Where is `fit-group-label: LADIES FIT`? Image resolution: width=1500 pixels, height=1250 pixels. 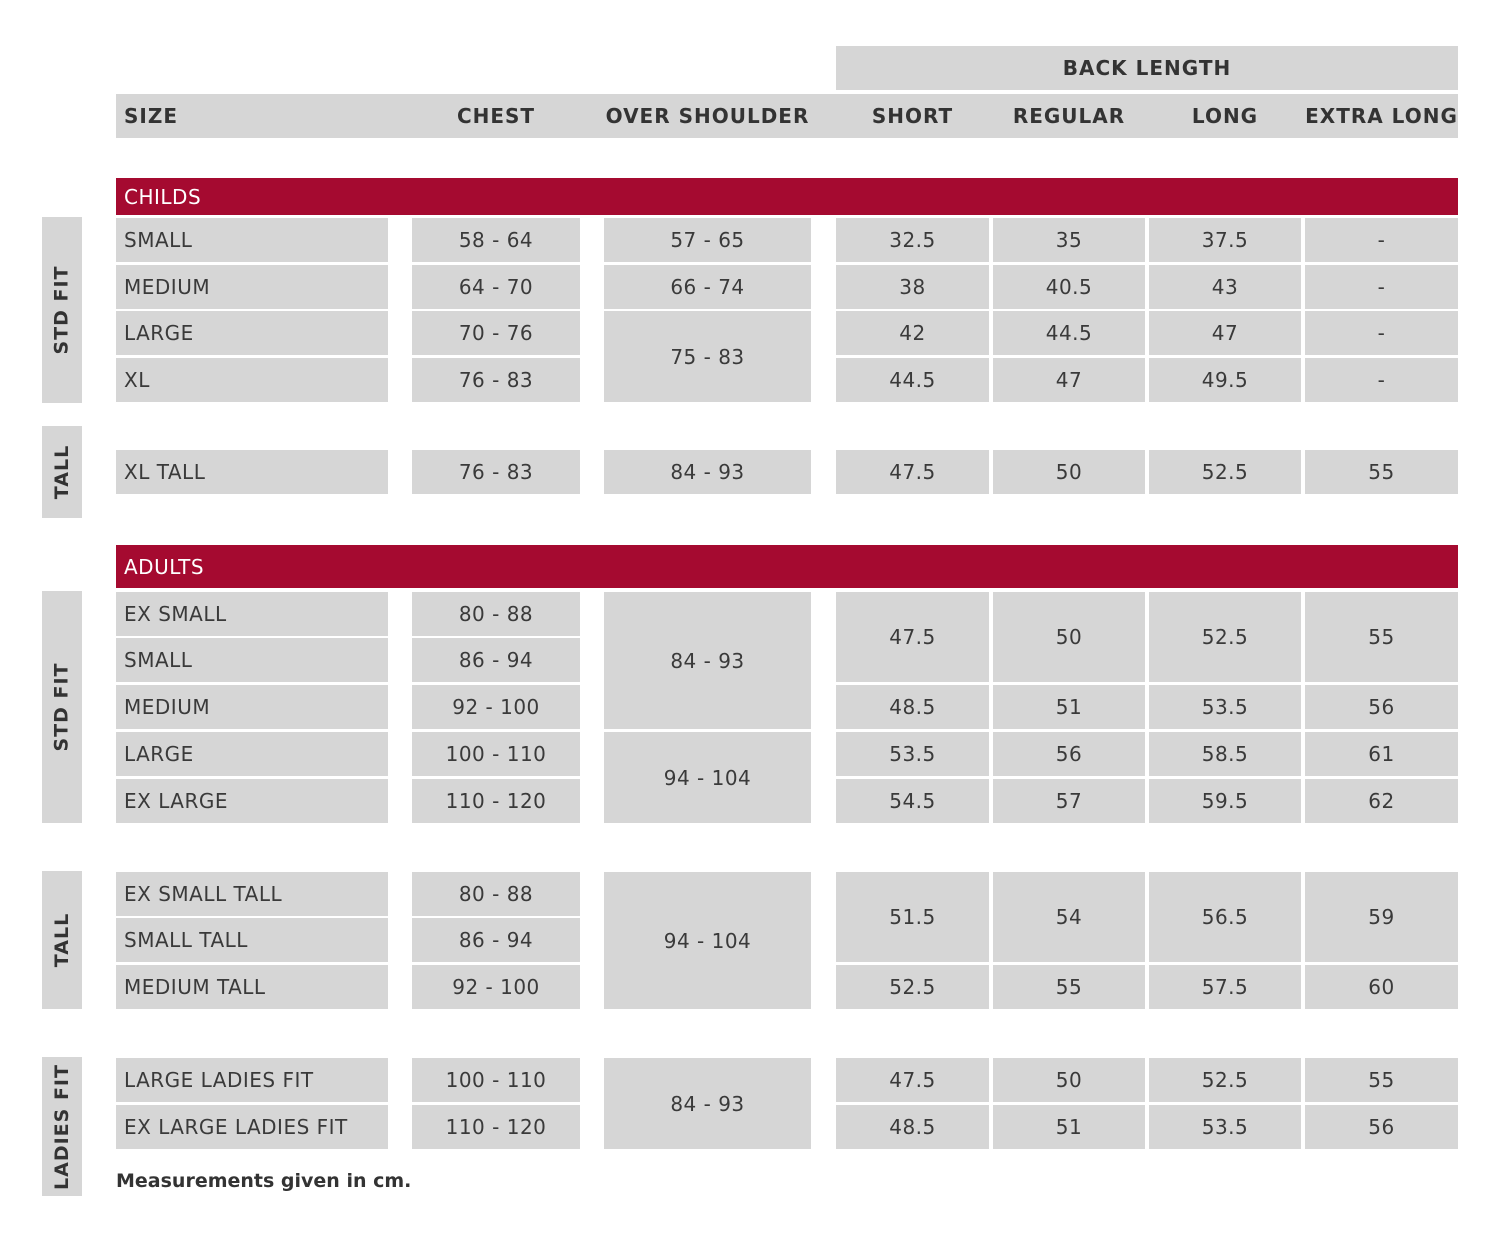
fit-group-label: LADIES FIT is located at coordinates (62, 1126).